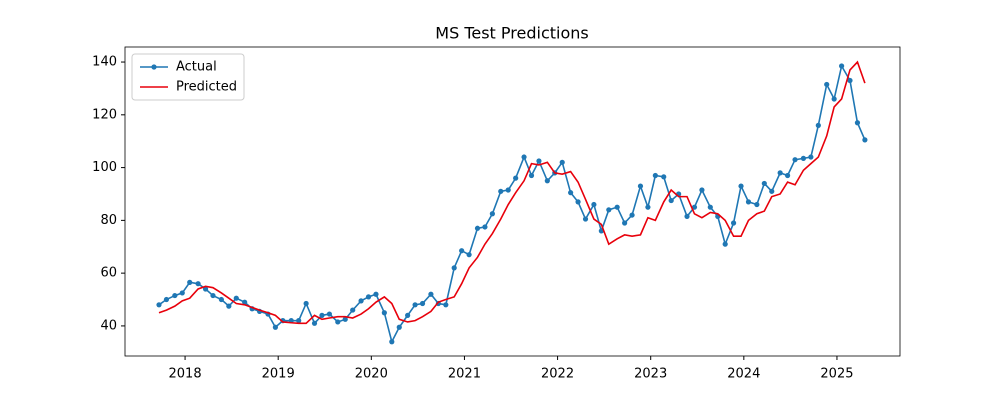 The image size is (1000, 404). What do you see at coordinates (743, 374) in the screenshot?
I see `x-tick-label: 2024` at bounding box center [743, 374].